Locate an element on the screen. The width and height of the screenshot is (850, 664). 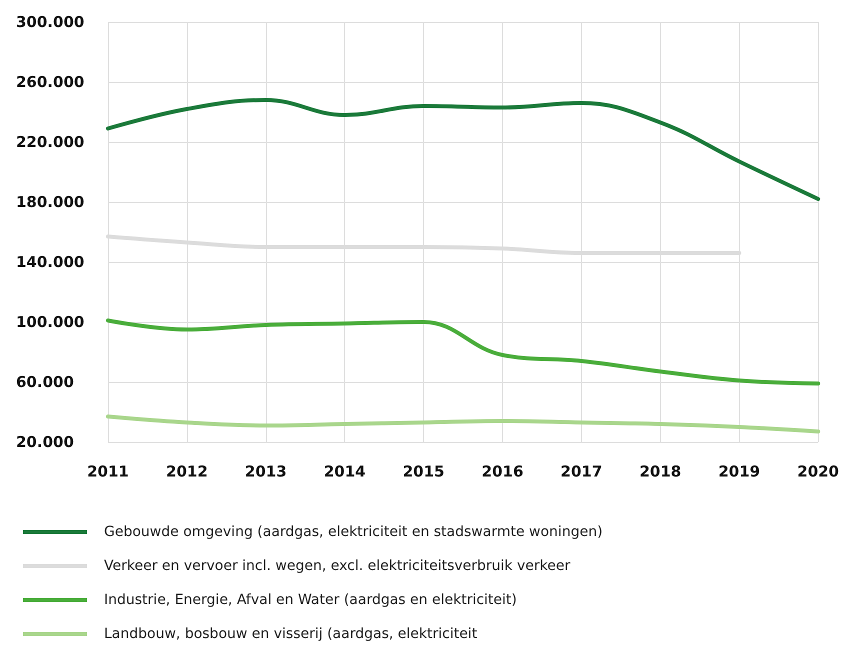
x-tick-label: 2012 is located at coordinates (187, 471).